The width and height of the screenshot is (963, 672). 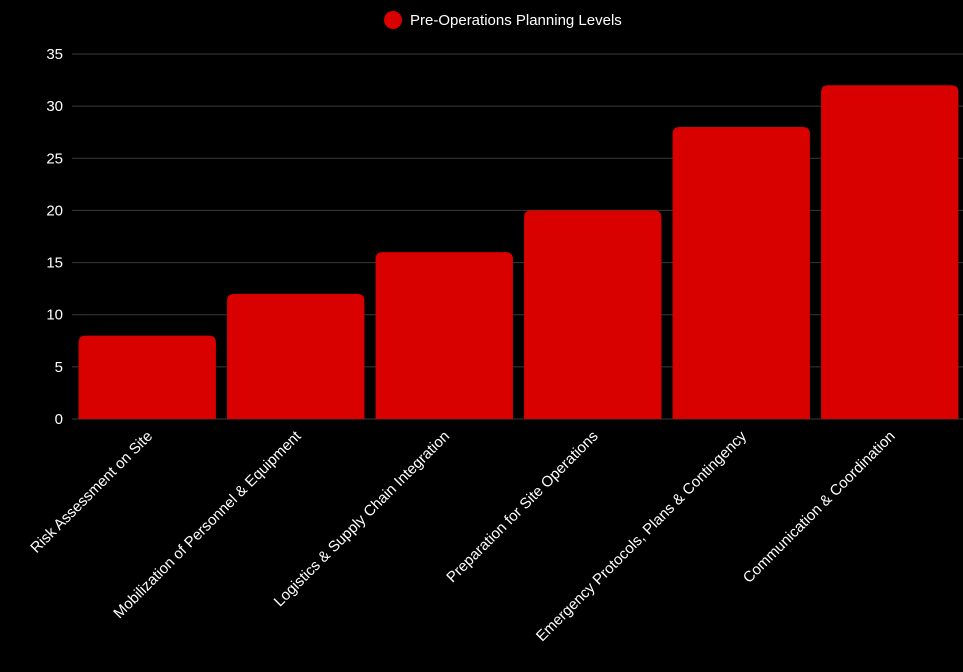 What do you see at coordinates (54, 315) in the screenshot?
I see `y-tick-label: 10` at bounding box center [54, 315].